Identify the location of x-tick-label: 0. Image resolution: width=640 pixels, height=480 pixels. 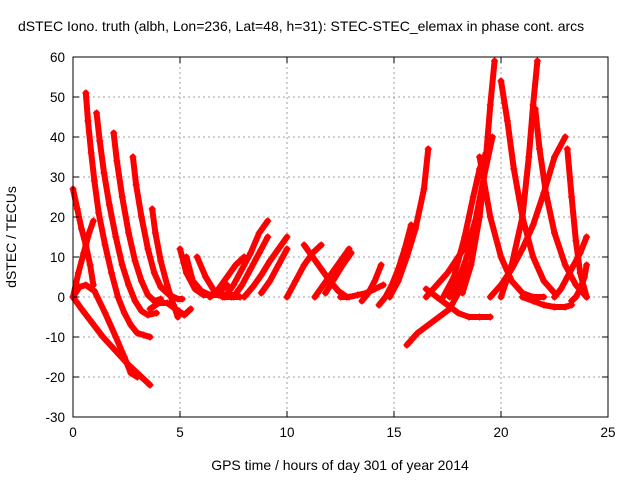
(73, 432).